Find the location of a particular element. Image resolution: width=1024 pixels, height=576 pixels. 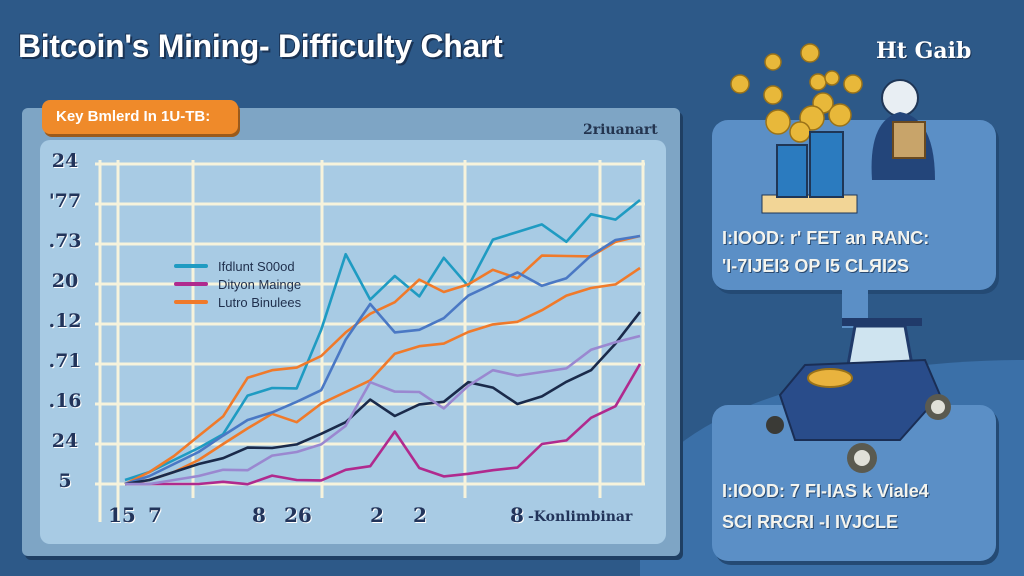

y-tick-label: .16 is located at coordinates (65, 401).